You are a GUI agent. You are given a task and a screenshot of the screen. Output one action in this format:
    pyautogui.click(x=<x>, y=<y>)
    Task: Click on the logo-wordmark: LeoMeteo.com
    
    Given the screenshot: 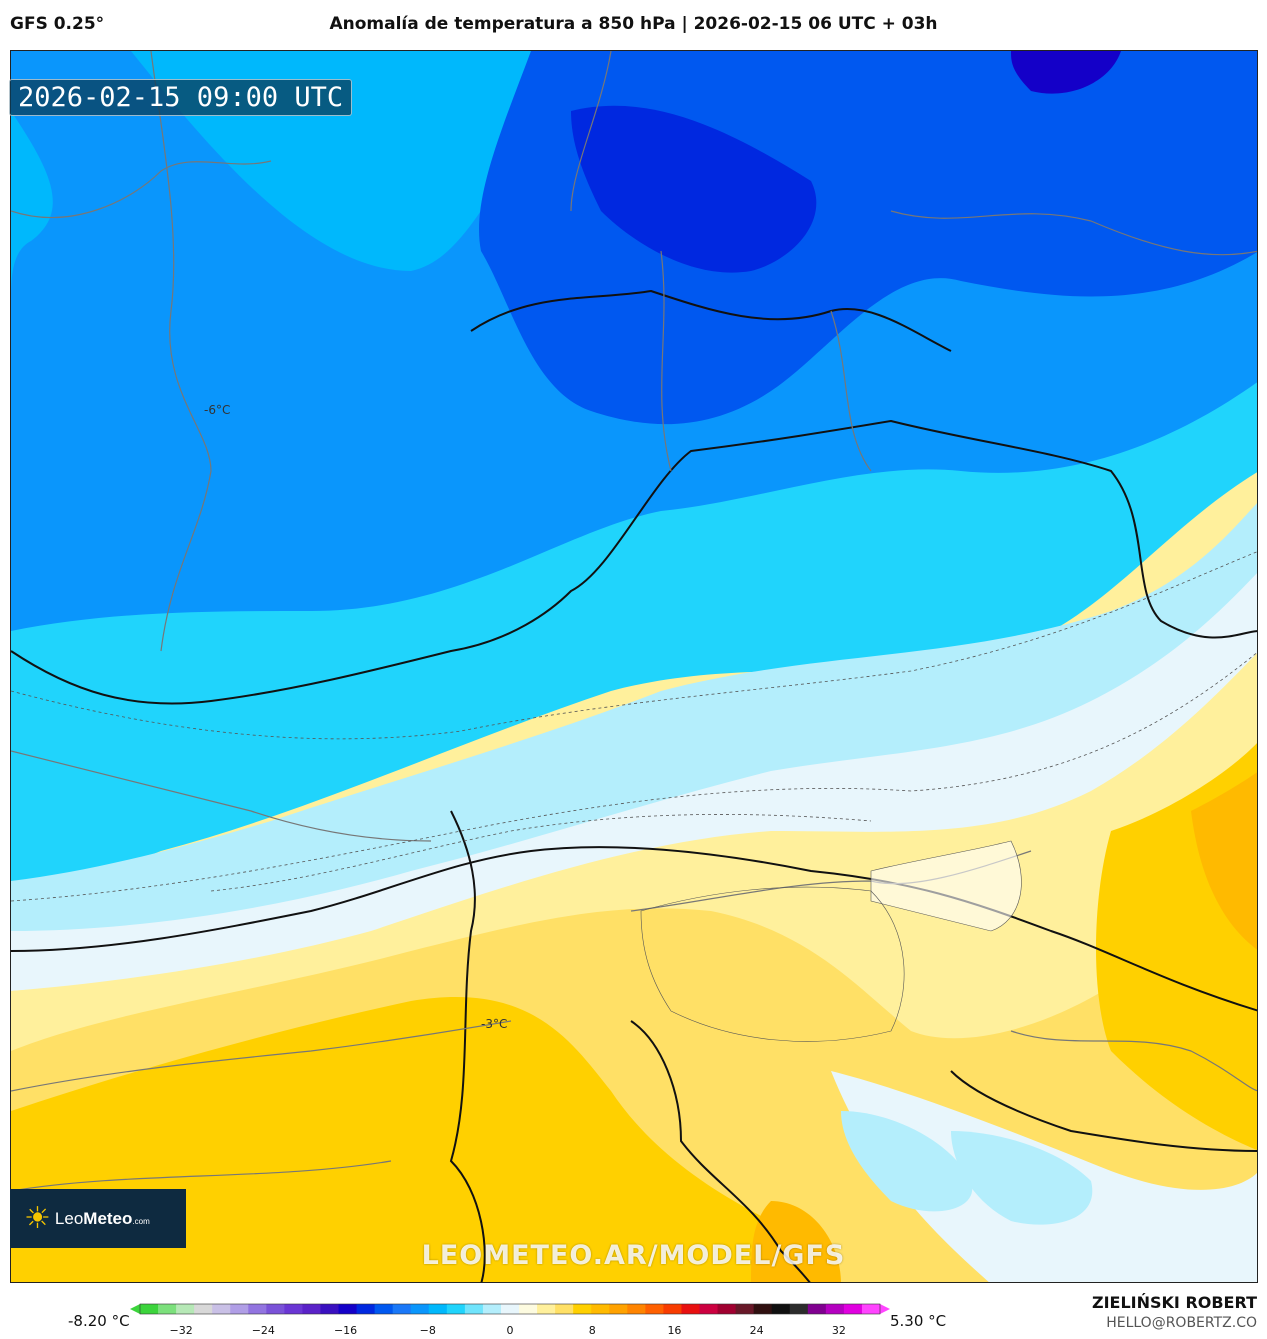 What is the action you would take?
    pyautogui.click(x=102, y=1218)
    